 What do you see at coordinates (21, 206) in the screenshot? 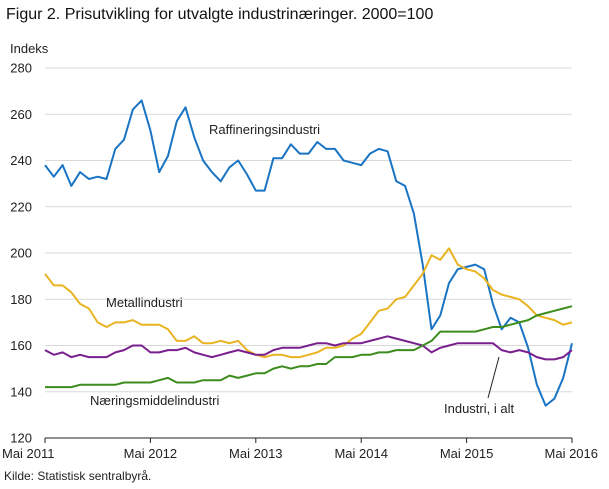
I see `y-tick-label: 220` at bounding box center [21, 206].